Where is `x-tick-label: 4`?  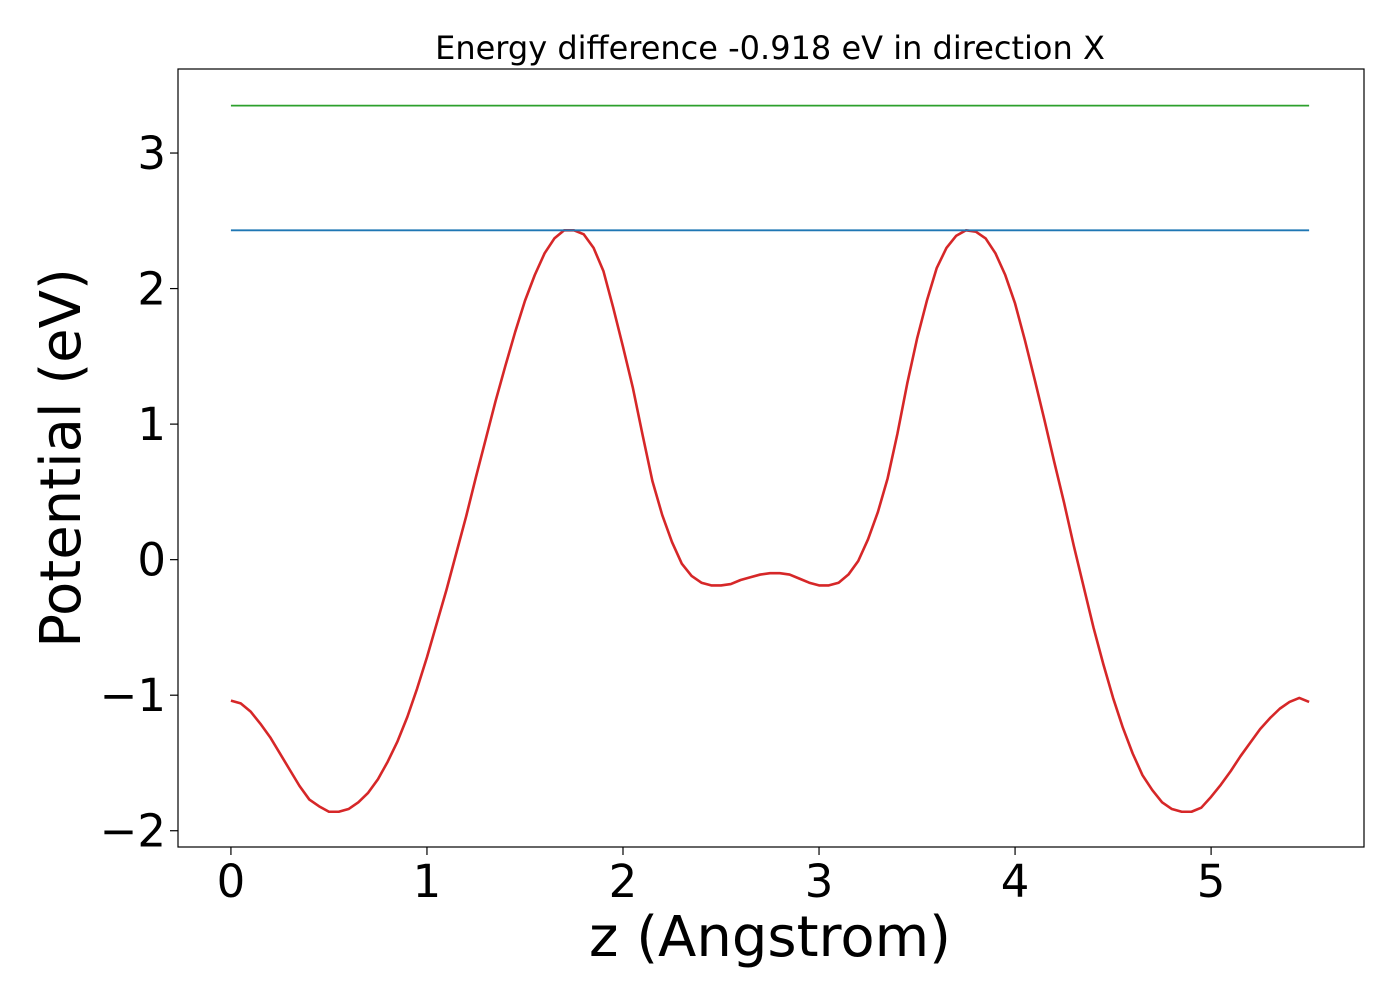 x-tick-label: 4 is located at coordinates (1015, 881).